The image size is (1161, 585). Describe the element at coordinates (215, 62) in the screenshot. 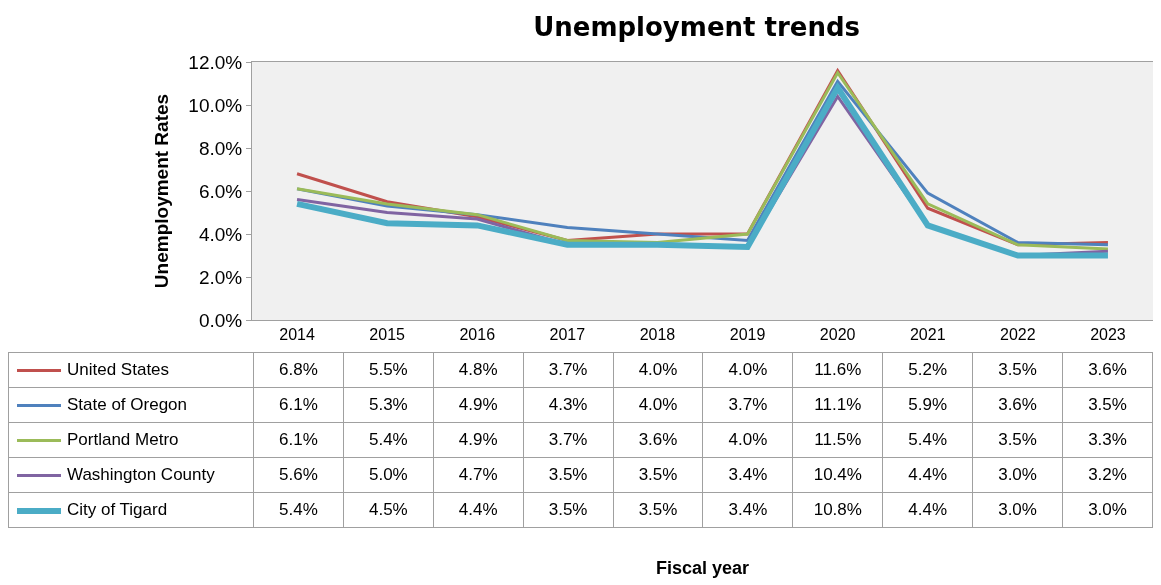

I see `y-tick-label: 12.0%` at that location.